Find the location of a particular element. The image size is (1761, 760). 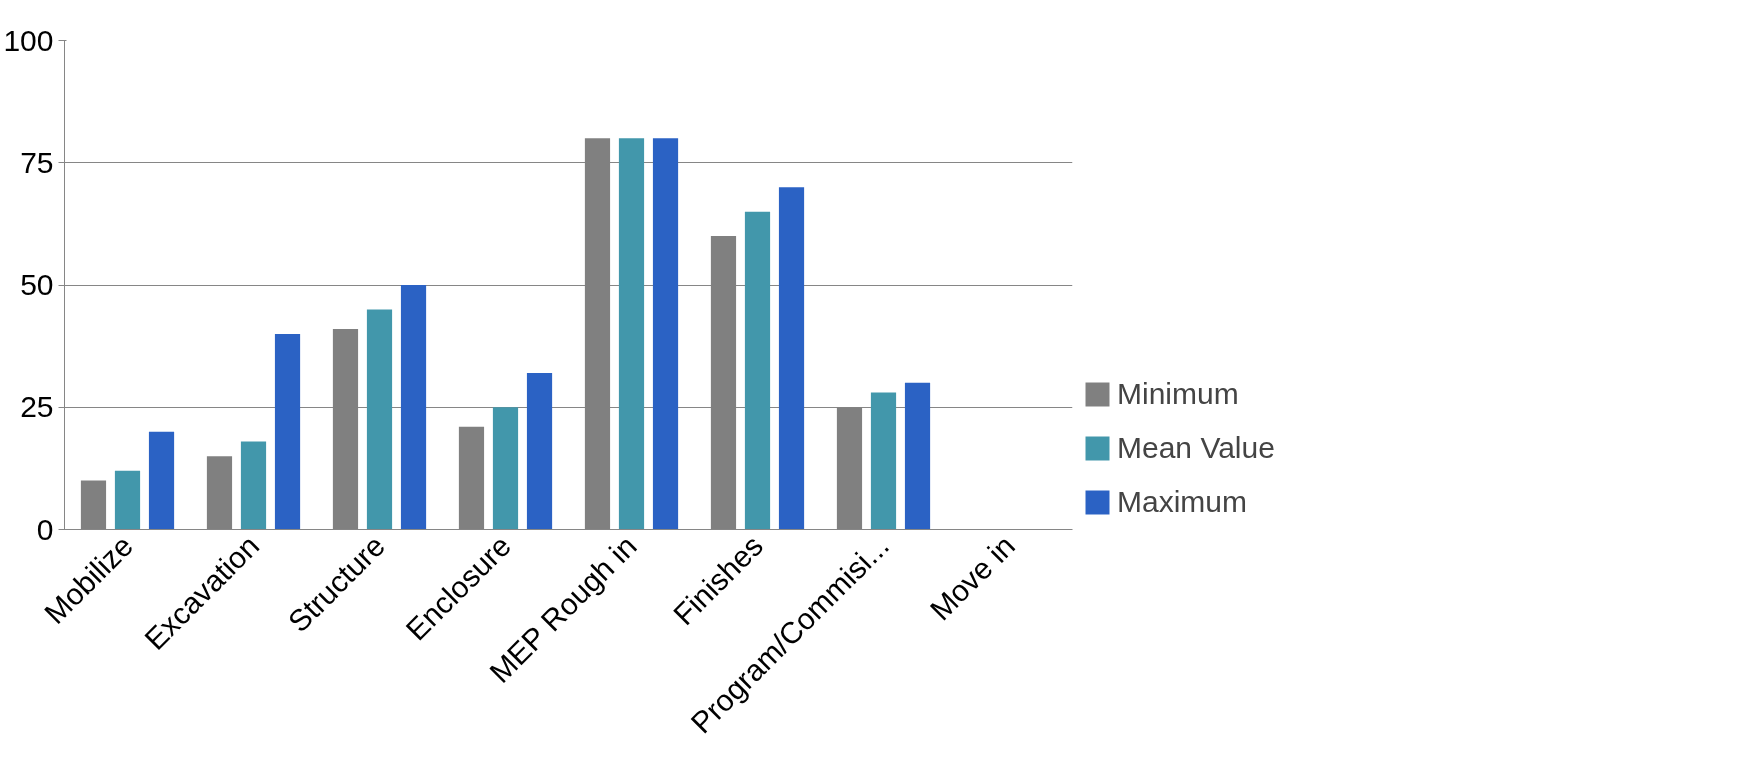

y-tick-label: 25 is located at coordinates (37, 407).